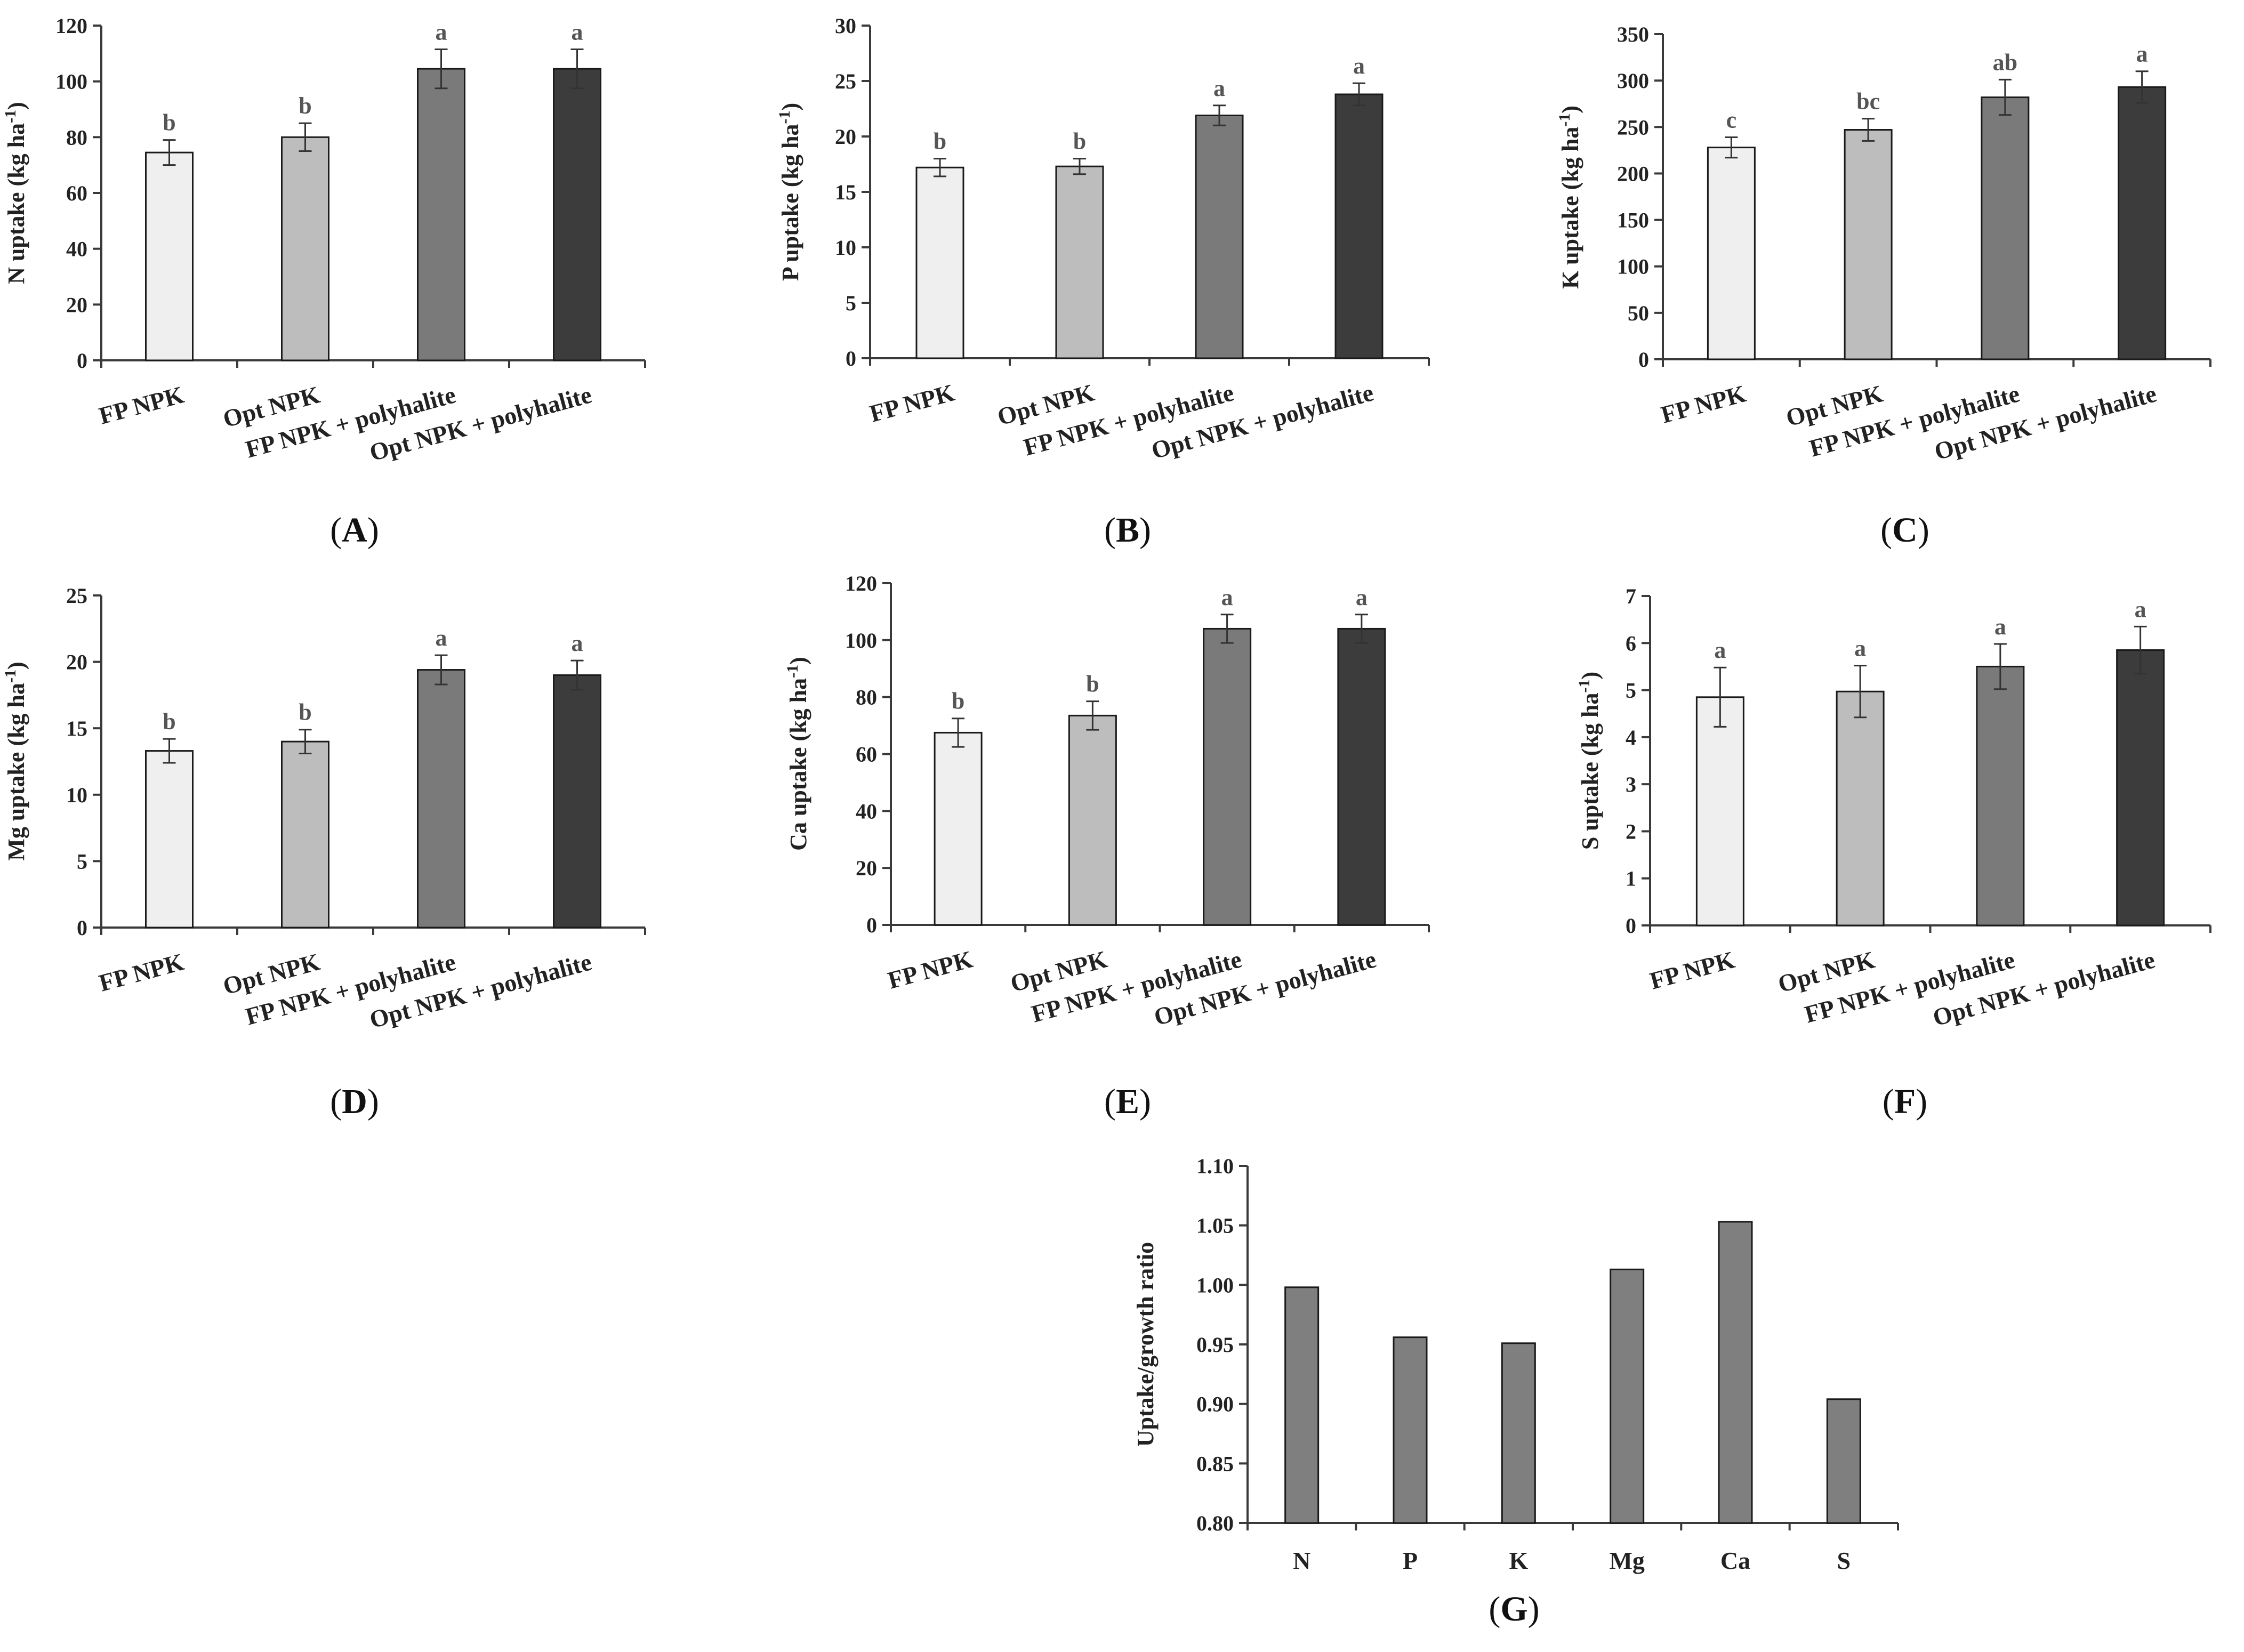 Image resolution: width=2244 pixels, height=1652 pixels. What do you see at coordinates (1146, 1344) in the screenshot?
I see `y-axis-title: Uptake/growth ratio` at bounding box center [1146, 1344].